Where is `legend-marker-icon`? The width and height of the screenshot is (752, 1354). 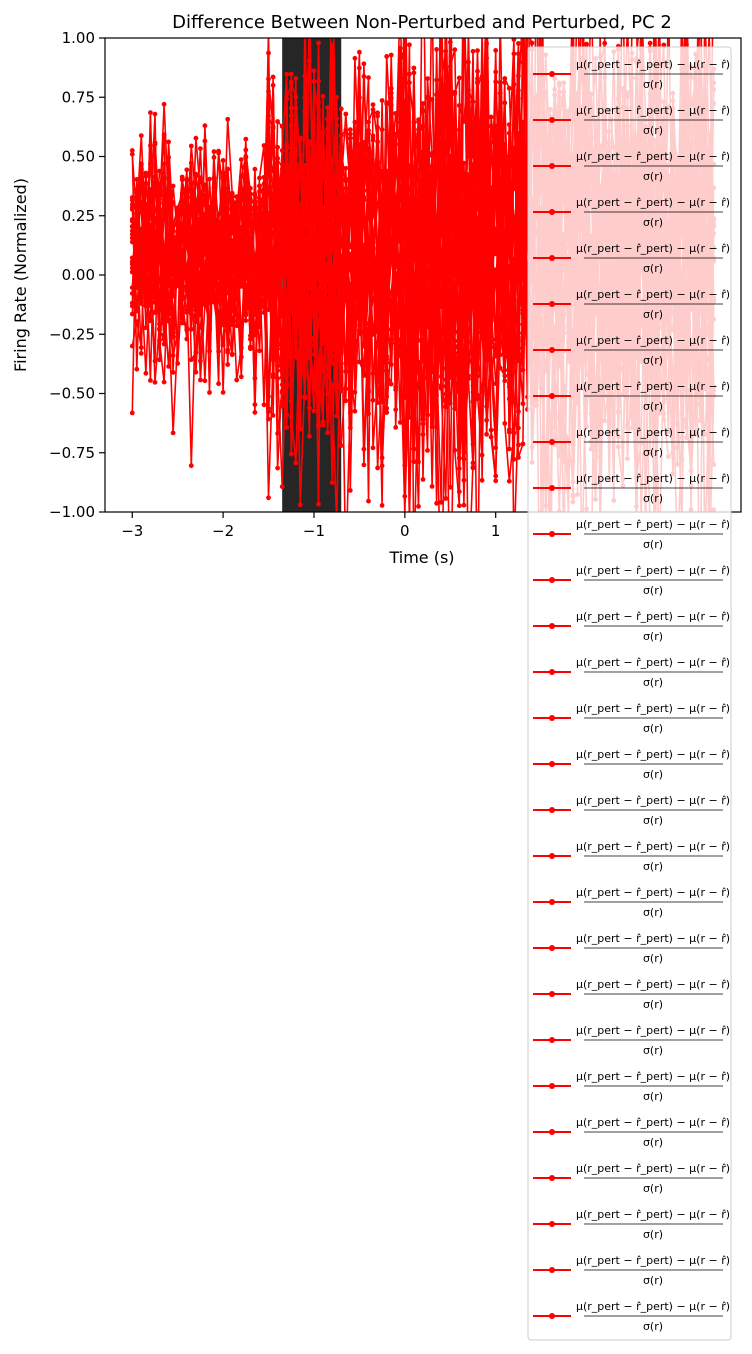
legend-marker-icon is located at coordinates (552, 304).